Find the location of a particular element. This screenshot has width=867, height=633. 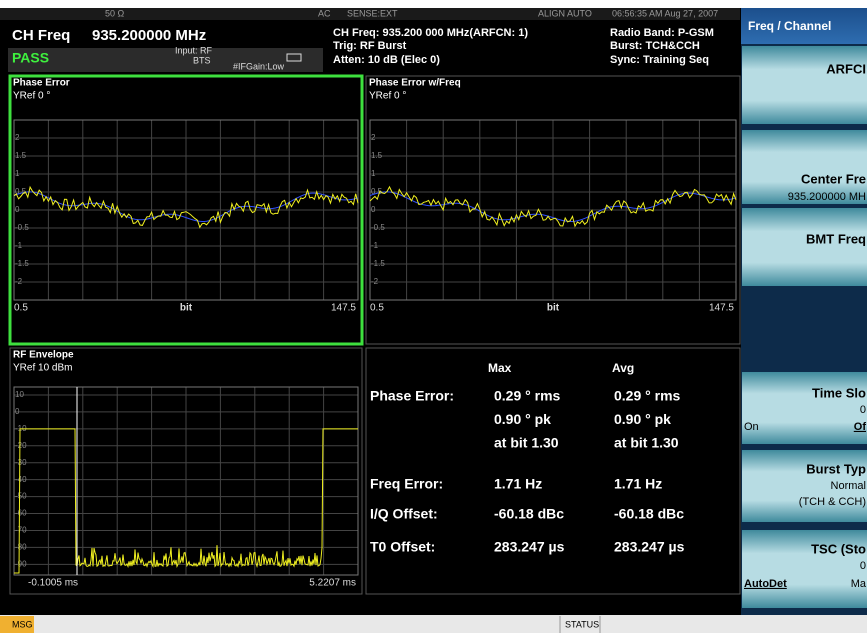

softkey: BMT Freq is located at coordinates (804, 247).